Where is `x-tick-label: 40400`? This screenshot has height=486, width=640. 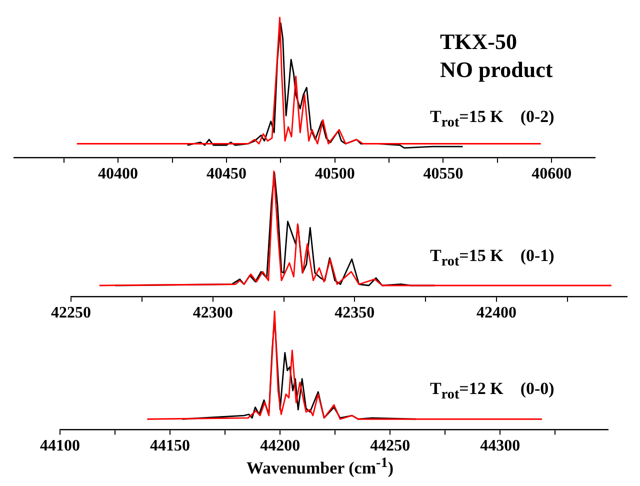
x-tick-label: 40400 is located at coordinates (118, 174).